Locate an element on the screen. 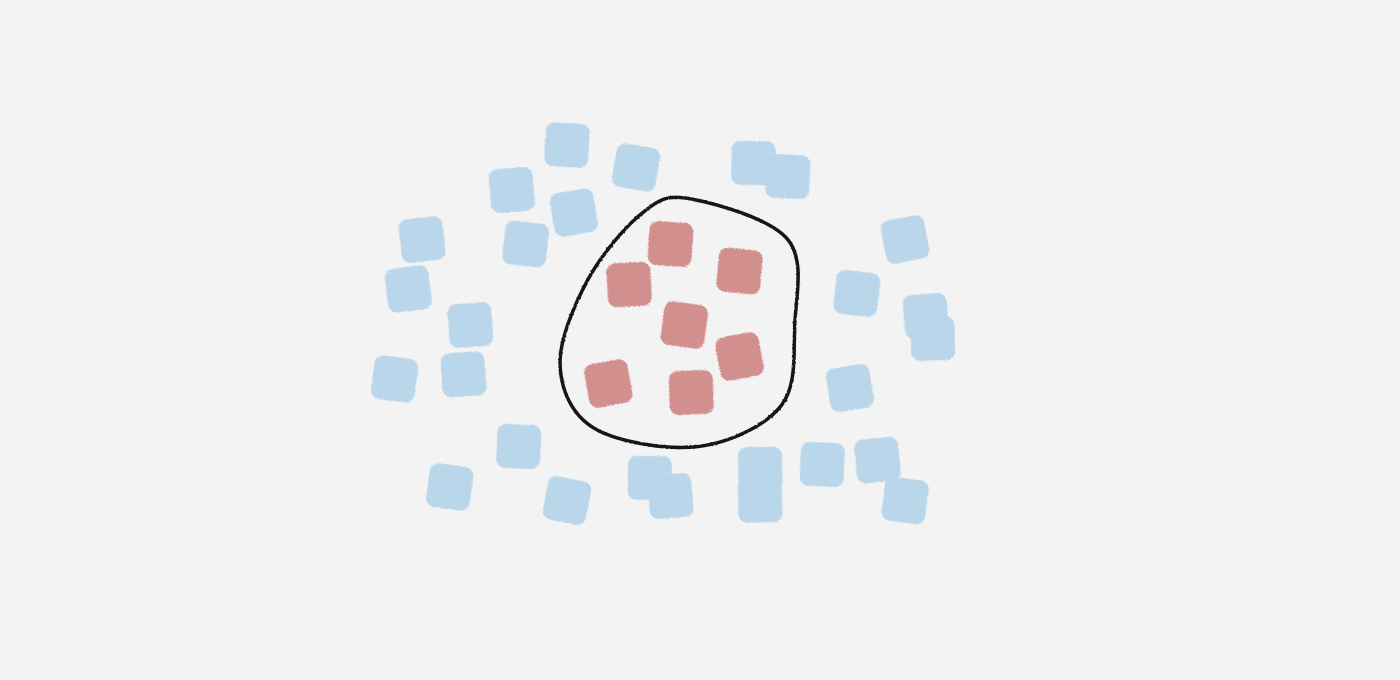  decision-boundary is located at coordinates (679, 322).